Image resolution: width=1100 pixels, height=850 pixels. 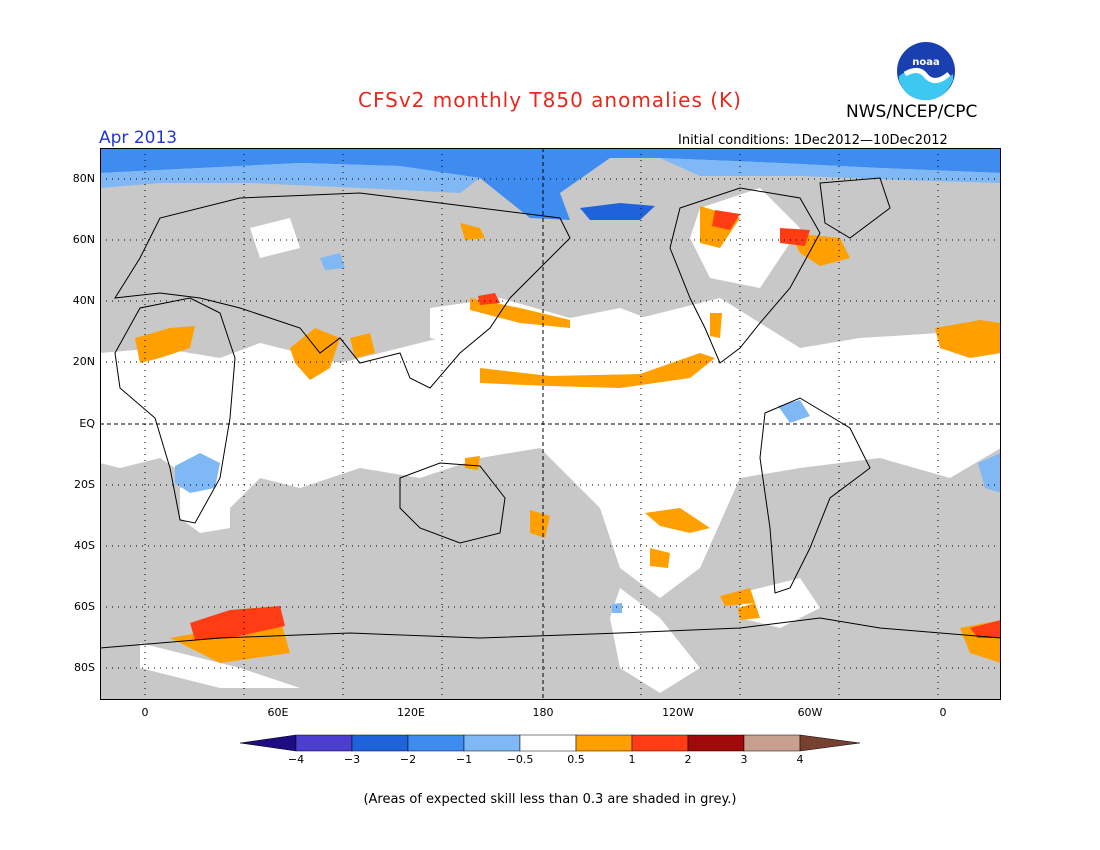 What do you see at coordinates (84, 545) in the screenshot?
I see `lat-label: 40S` at bounding box center [84, 545].